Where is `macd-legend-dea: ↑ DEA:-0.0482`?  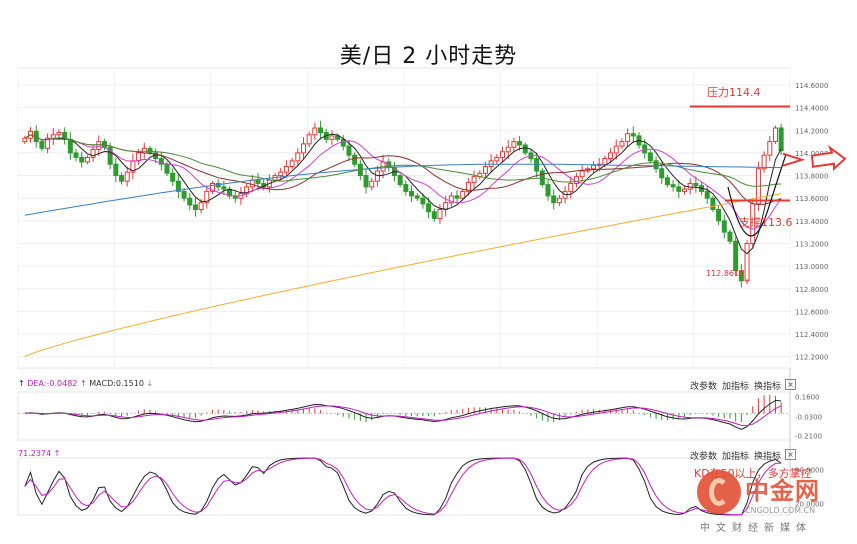
macd-legend-dea: ↑ DEA:-0.0482 is located at coordinates (48, 383).